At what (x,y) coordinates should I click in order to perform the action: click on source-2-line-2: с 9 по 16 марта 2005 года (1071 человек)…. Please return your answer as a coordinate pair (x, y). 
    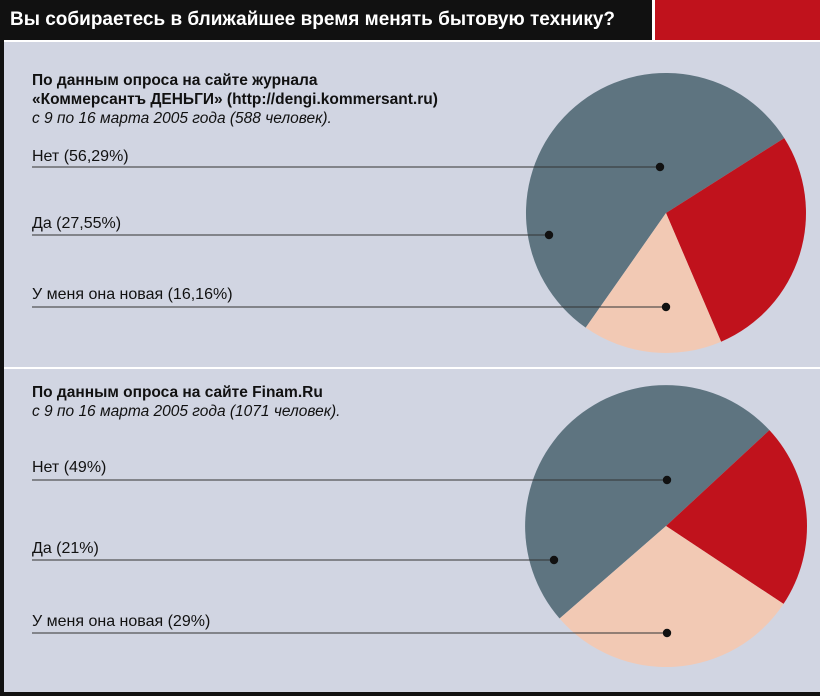
    Looking at the image, I should click on (186, 411).